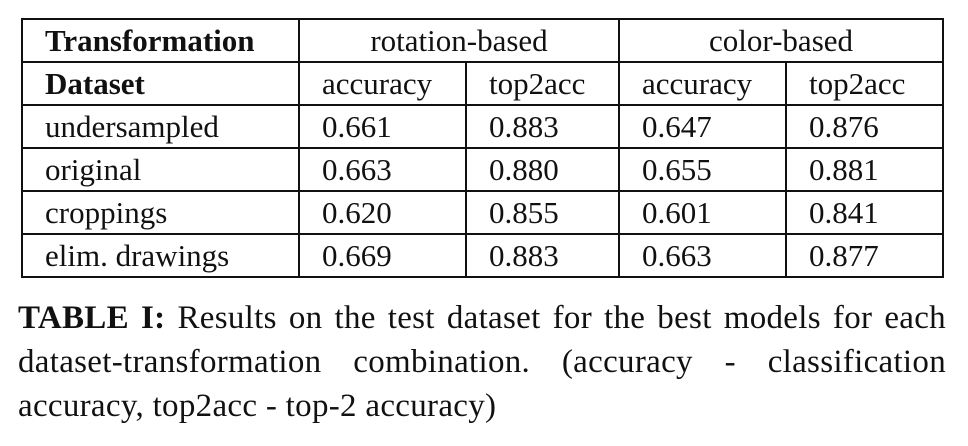  Describe the element at coordinates (865, 127) in the screenshot. I see `value-cell: 0.876` at that location.